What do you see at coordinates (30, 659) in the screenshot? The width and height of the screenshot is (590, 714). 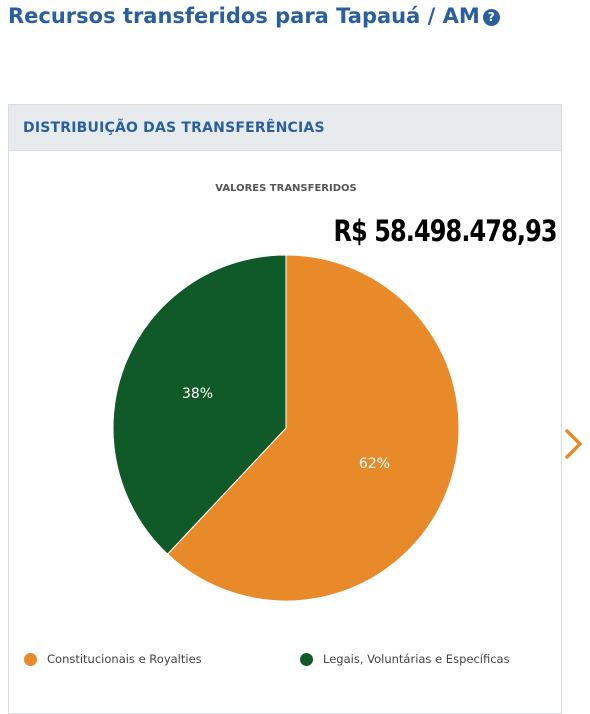 I see `legend-color-constitucionais` at bounding box center [30, 659].